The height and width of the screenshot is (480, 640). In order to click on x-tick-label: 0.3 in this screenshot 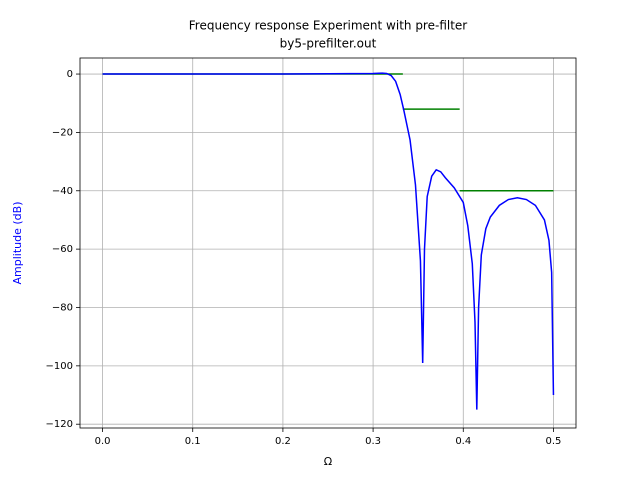, I will do `click(373, 441)`.